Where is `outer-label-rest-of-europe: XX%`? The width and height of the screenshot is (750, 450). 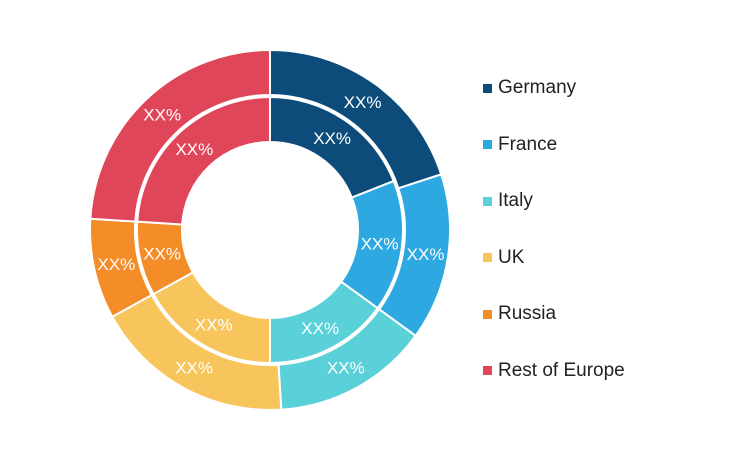 outer-label-rest-of-europe: XX% is located at coordinates (162, 115).